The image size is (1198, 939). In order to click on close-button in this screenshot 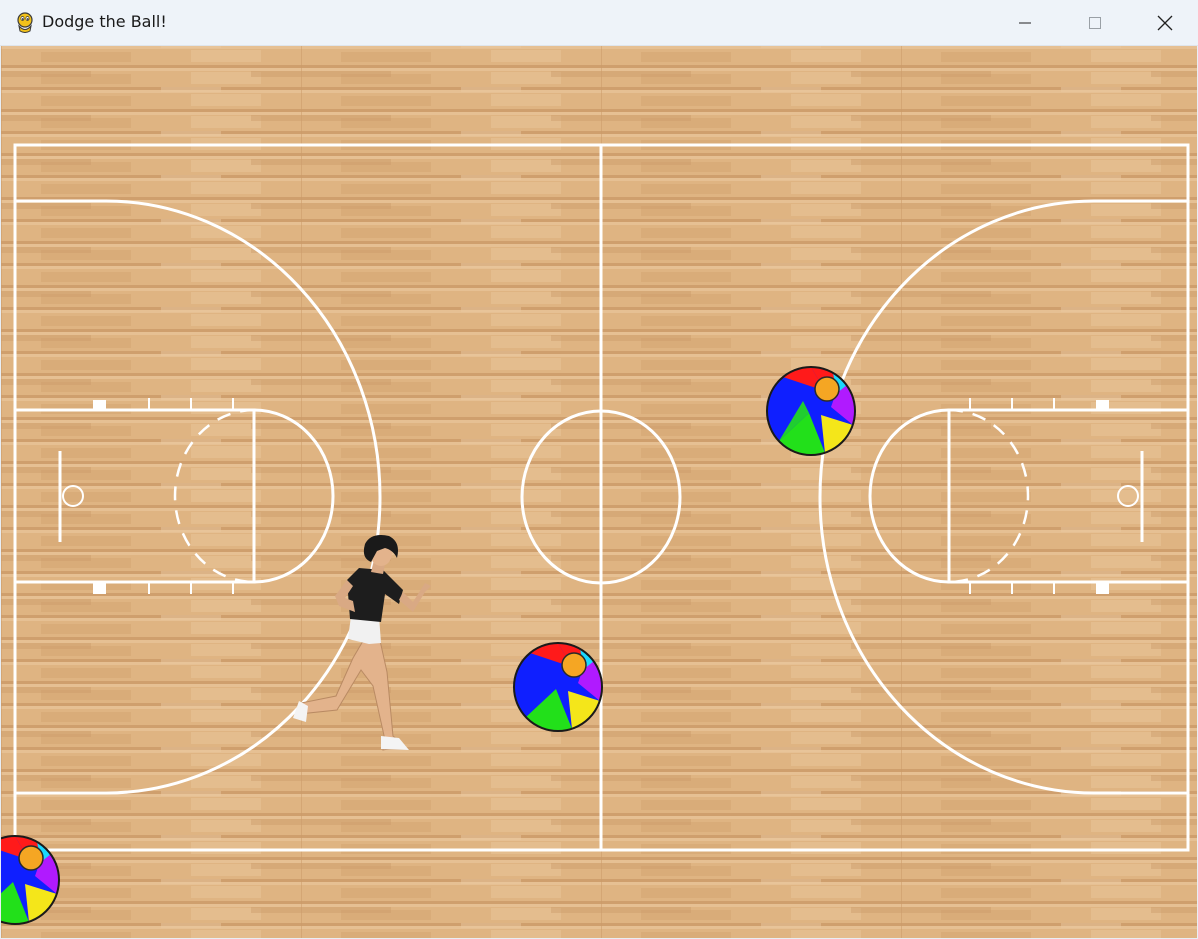, I will do `click(1164, 23)`.